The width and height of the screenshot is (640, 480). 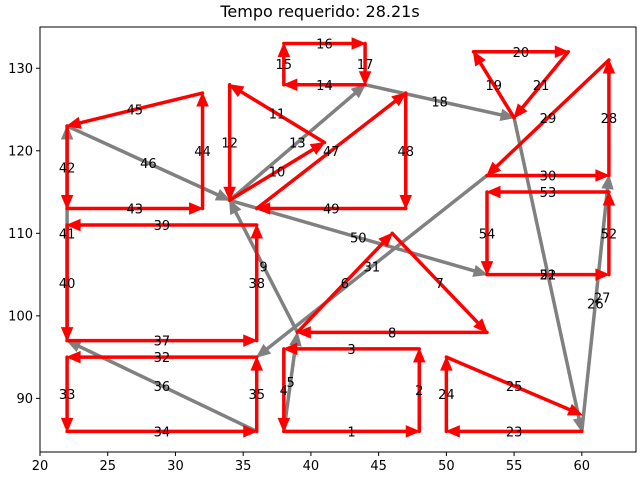 What do you see at coordinates (548, 193) in the screenshot?
I see `edge-label: 53` at bounding box center [548, 193].